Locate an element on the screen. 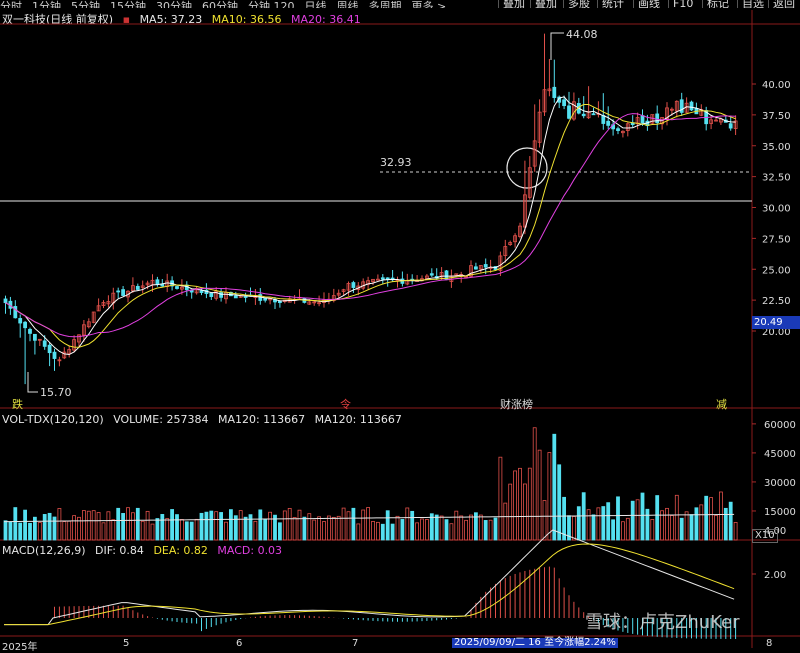  volume-ma120-b: MA120: 113667 is located at coordinates (358, 419).